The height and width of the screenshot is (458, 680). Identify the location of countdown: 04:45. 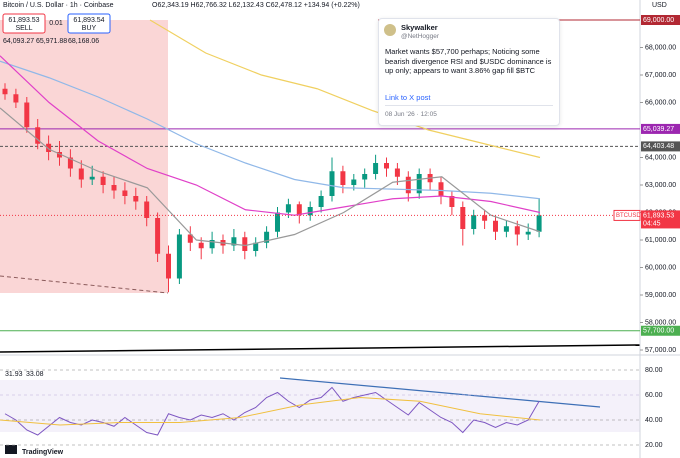
(652, 223).